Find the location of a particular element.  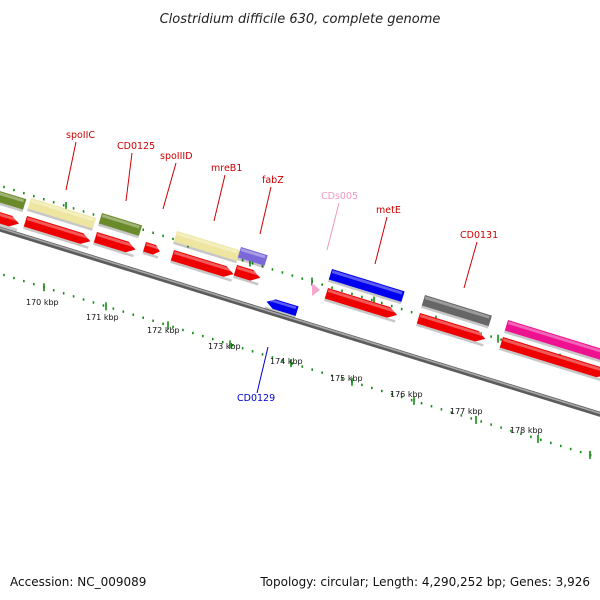

kbp-tick-label: 175 kbp is located at coordinates (346, 378).